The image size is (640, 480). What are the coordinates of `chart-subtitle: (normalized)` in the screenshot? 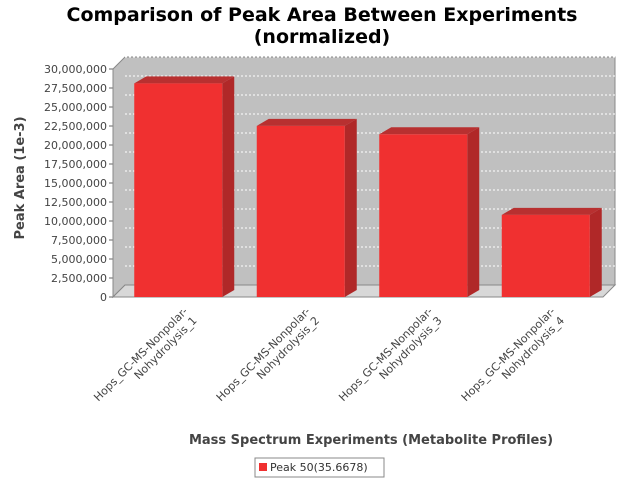 It's located at (322, 37).